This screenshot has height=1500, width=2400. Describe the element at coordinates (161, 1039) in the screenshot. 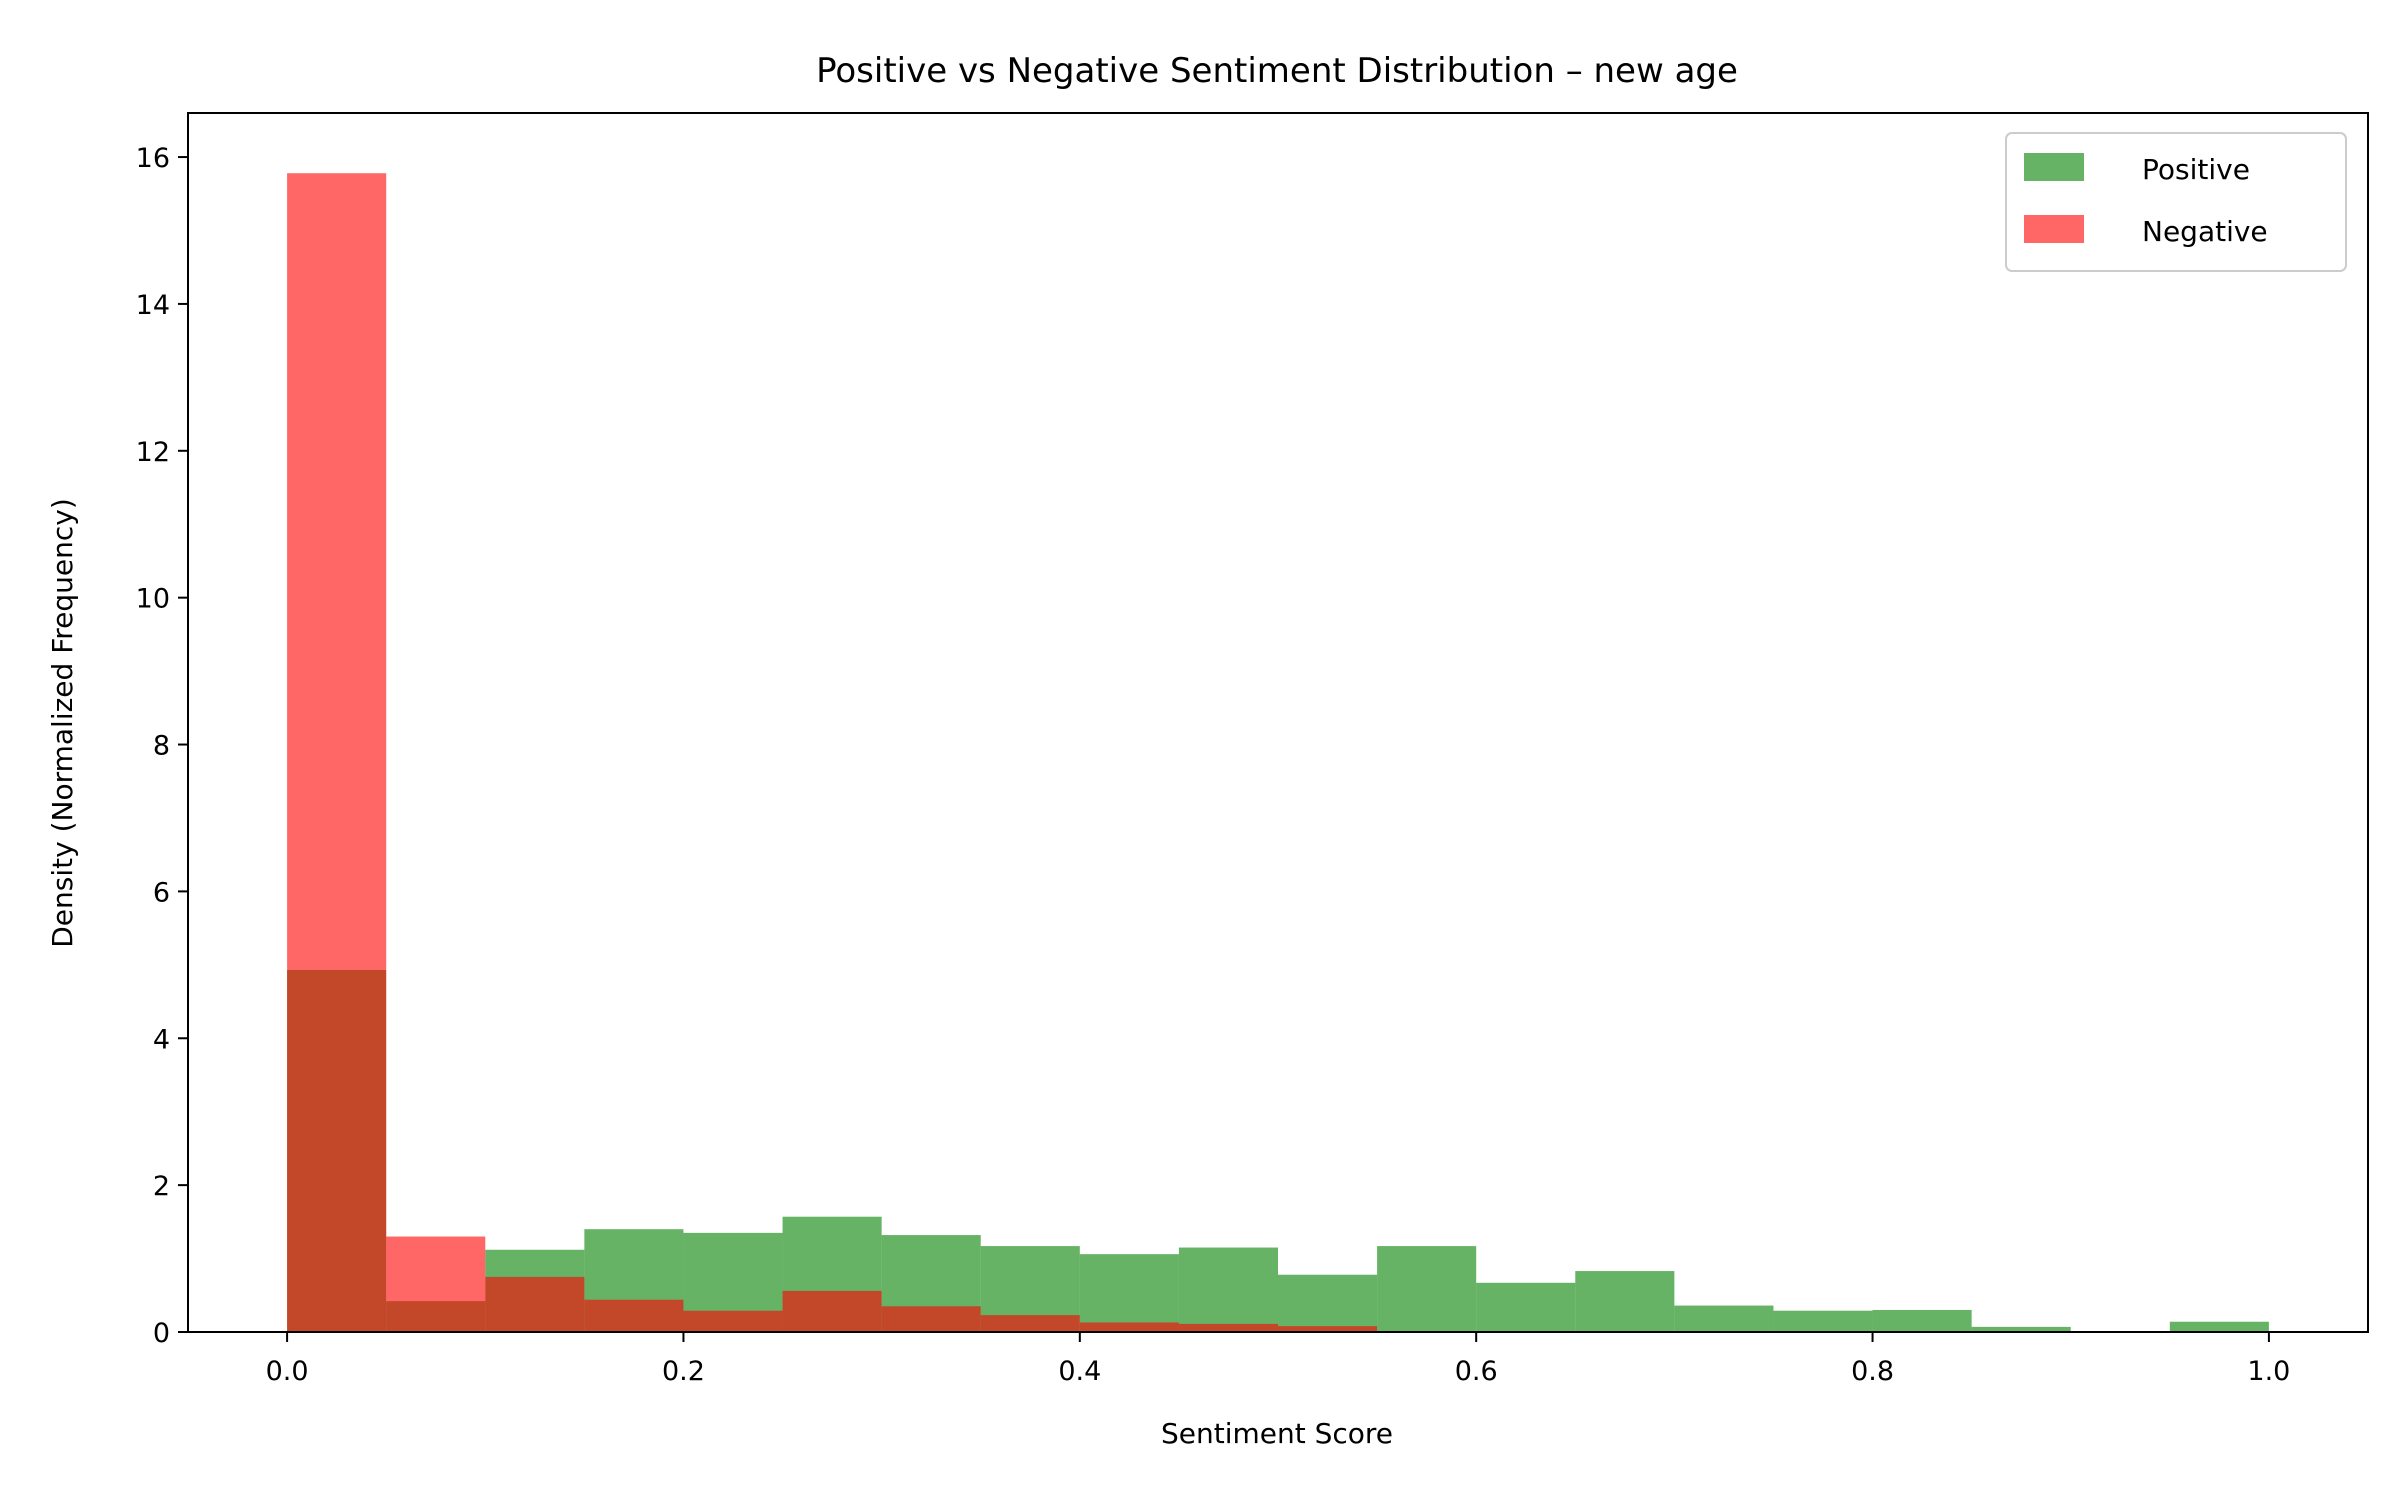

I see `y-tick-label: 4` at that location.